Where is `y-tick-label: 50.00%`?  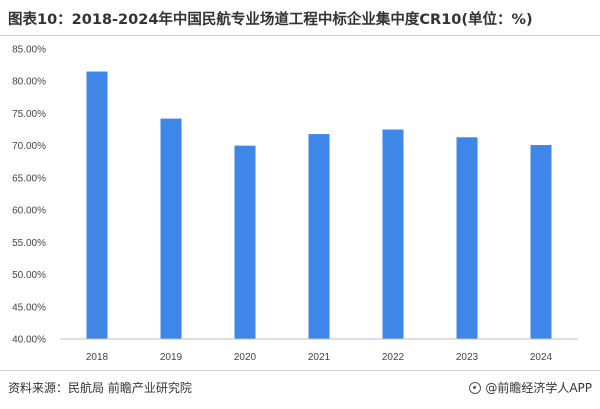 y-tick-label: 50.00% is located at coordinates (29, 275).